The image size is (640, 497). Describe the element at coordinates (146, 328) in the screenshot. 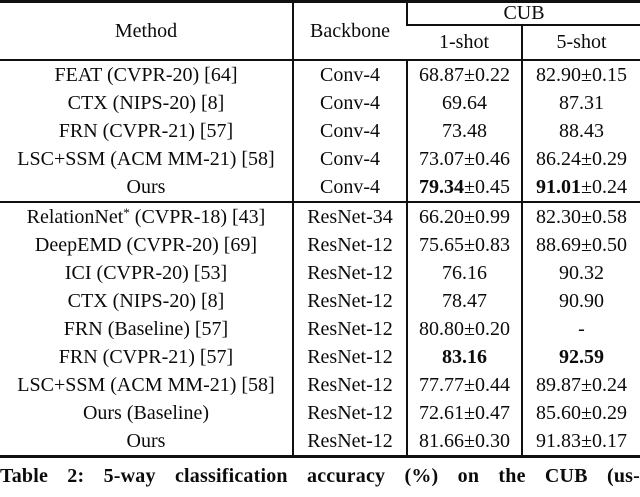

I see `method-cell: FRN (Baseline) [57]` at that location.